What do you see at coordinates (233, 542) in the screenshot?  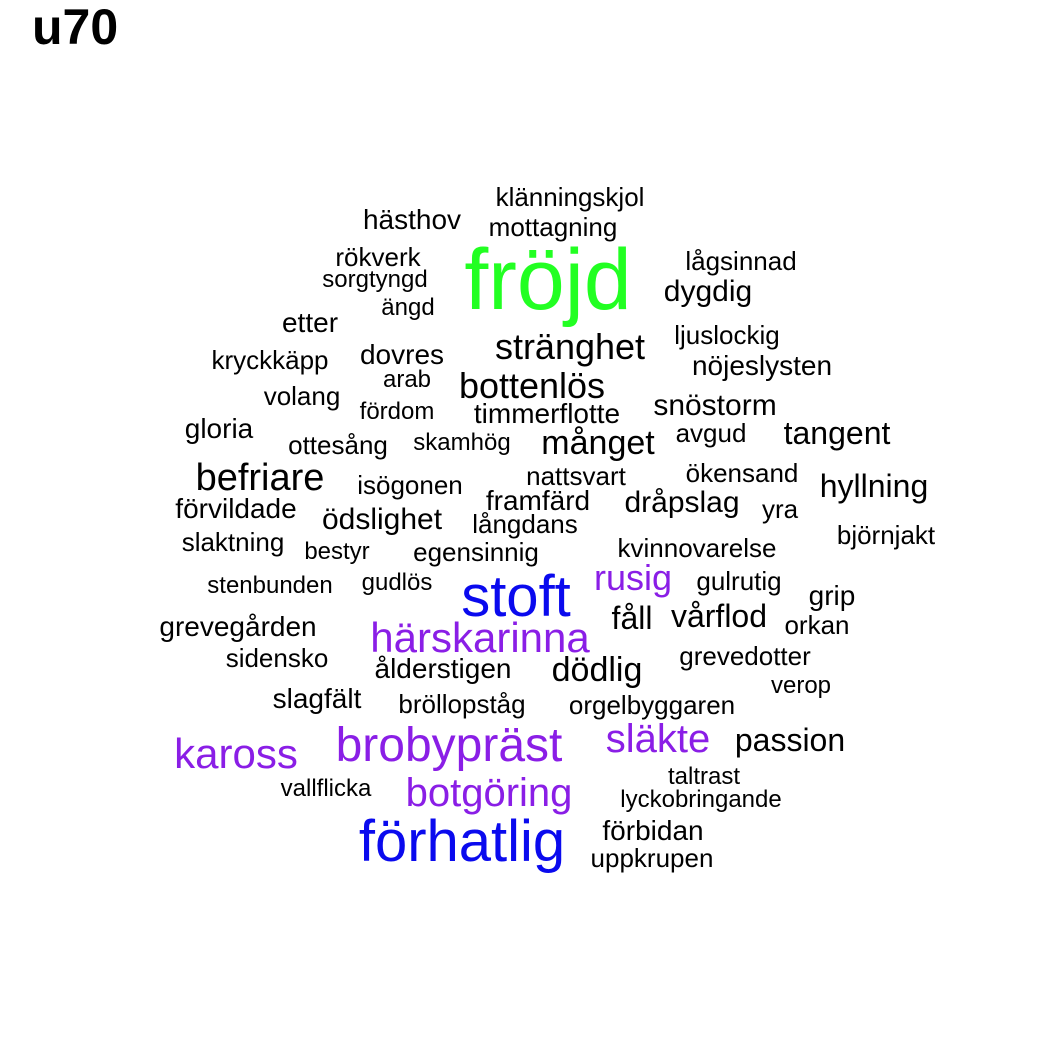 I see `word-slaktning: slaktning` at bounding box center [233, 542].